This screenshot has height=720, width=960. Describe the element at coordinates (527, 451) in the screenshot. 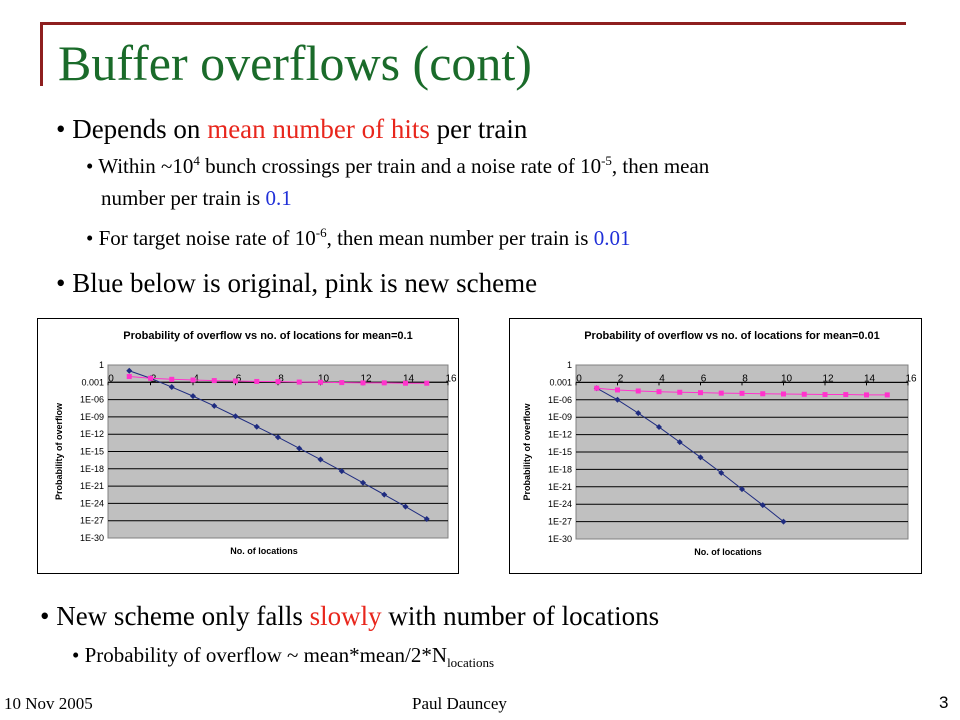

I see `y-axis-title: Probability of overflow` at that location.